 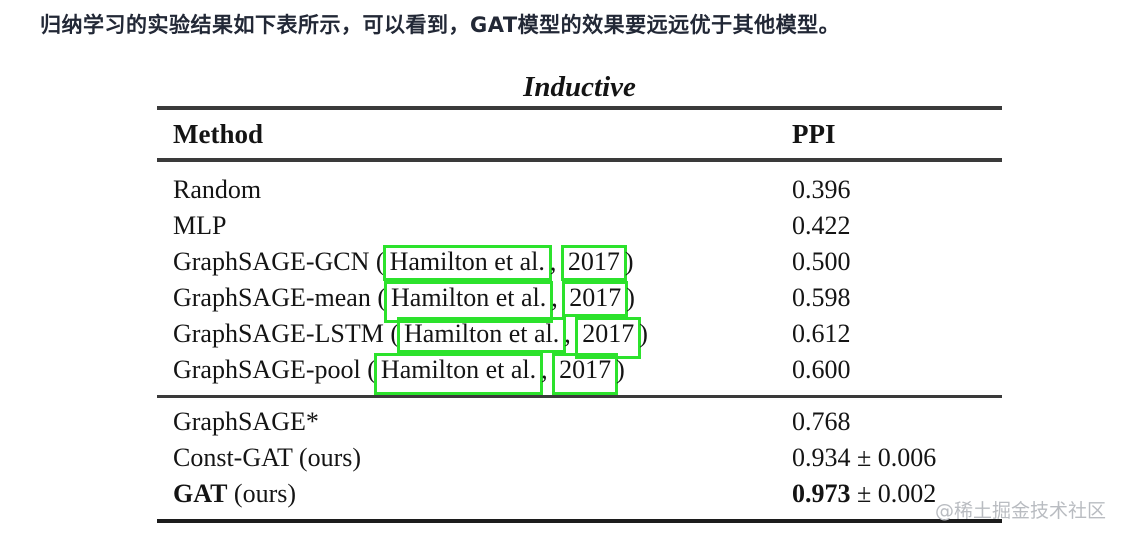 I want to click on table-row: GAT (ours) 0.973 ± 0.002, so click(x=579, y=494).